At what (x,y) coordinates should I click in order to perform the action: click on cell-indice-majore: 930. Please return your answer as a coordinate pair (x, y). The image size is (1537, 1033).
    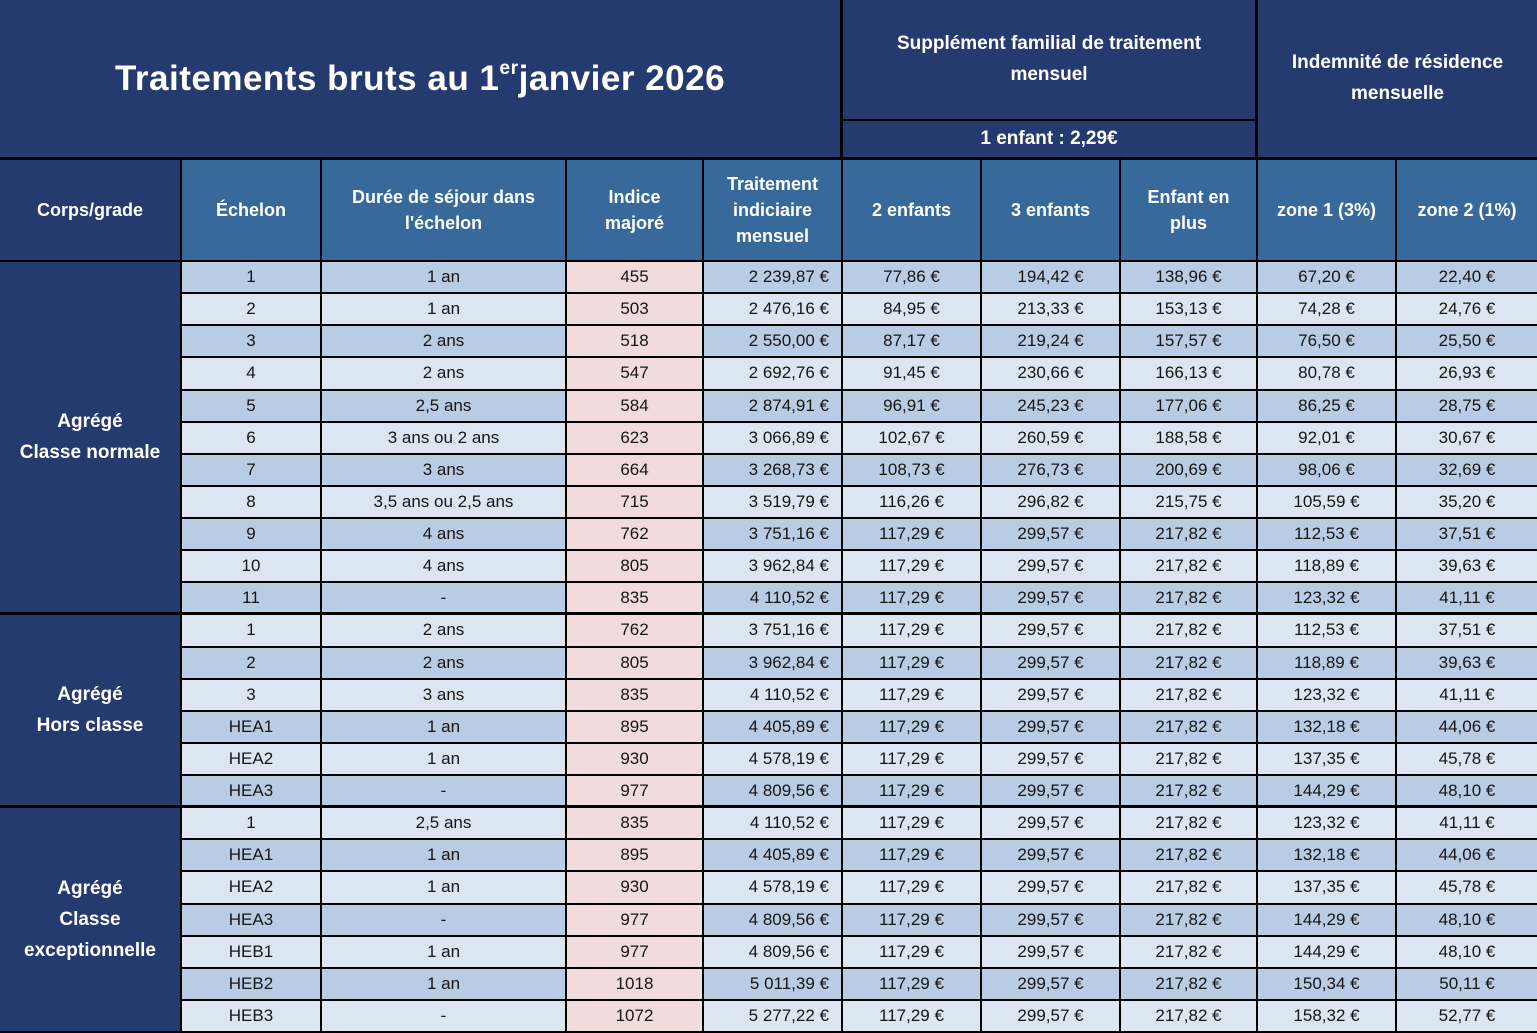
    Looking at the image, I should click on (635, 888).